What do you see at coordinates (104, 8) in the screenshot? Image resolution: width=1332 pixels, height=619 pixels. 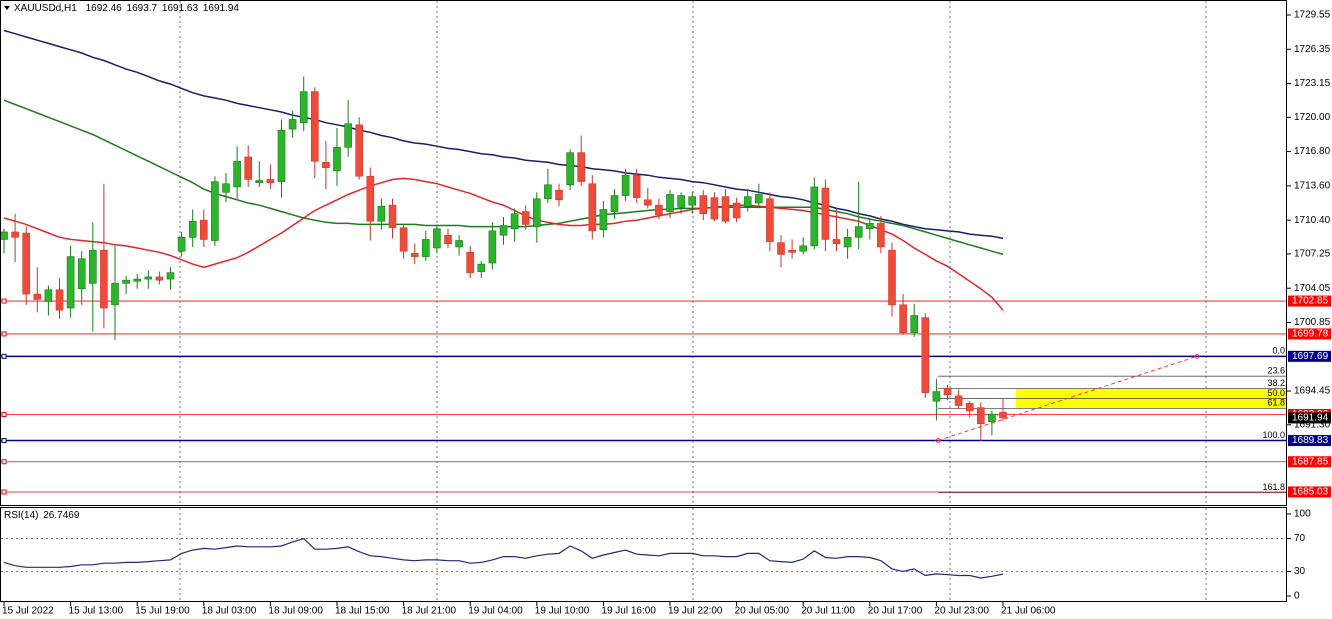 I see `open-price: 1692.46` at bounding box center [104, 8].